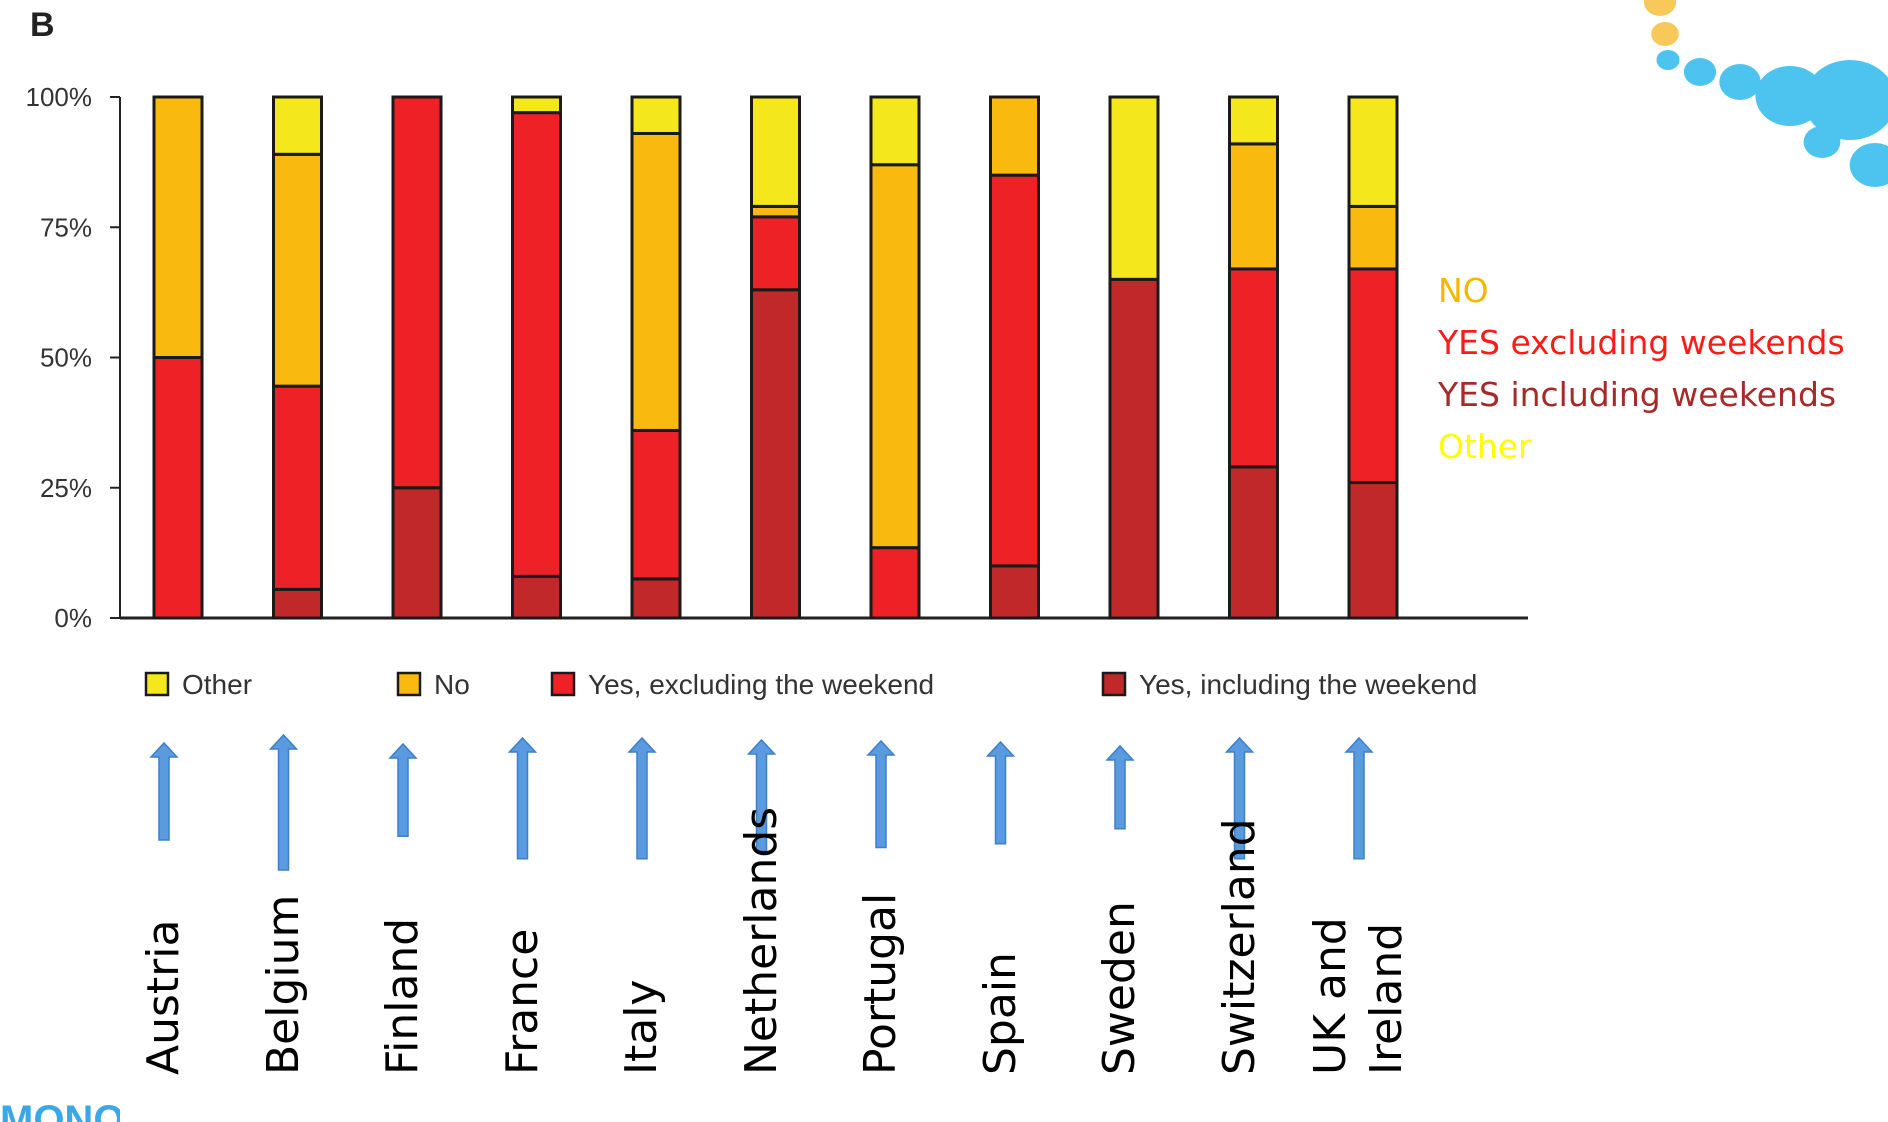 The image size is (1888, 1122). I want to click on y-tick-label: 50%, so click(66, 358).